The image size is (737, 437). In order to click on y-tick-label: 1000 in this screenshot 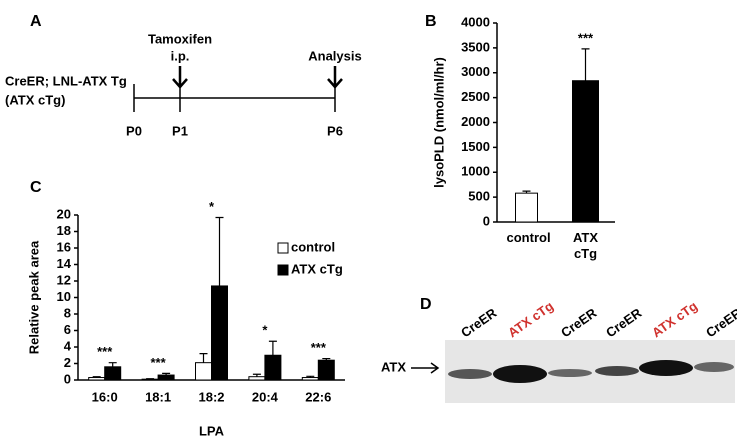, I will do `click(475, 171)`.